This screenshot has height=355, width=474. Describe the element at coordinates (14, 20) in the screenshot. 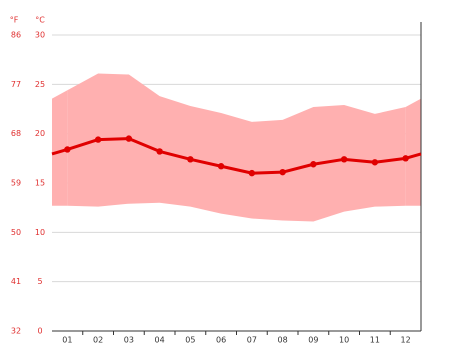

I see `y2-axis-label: °F` at that location.